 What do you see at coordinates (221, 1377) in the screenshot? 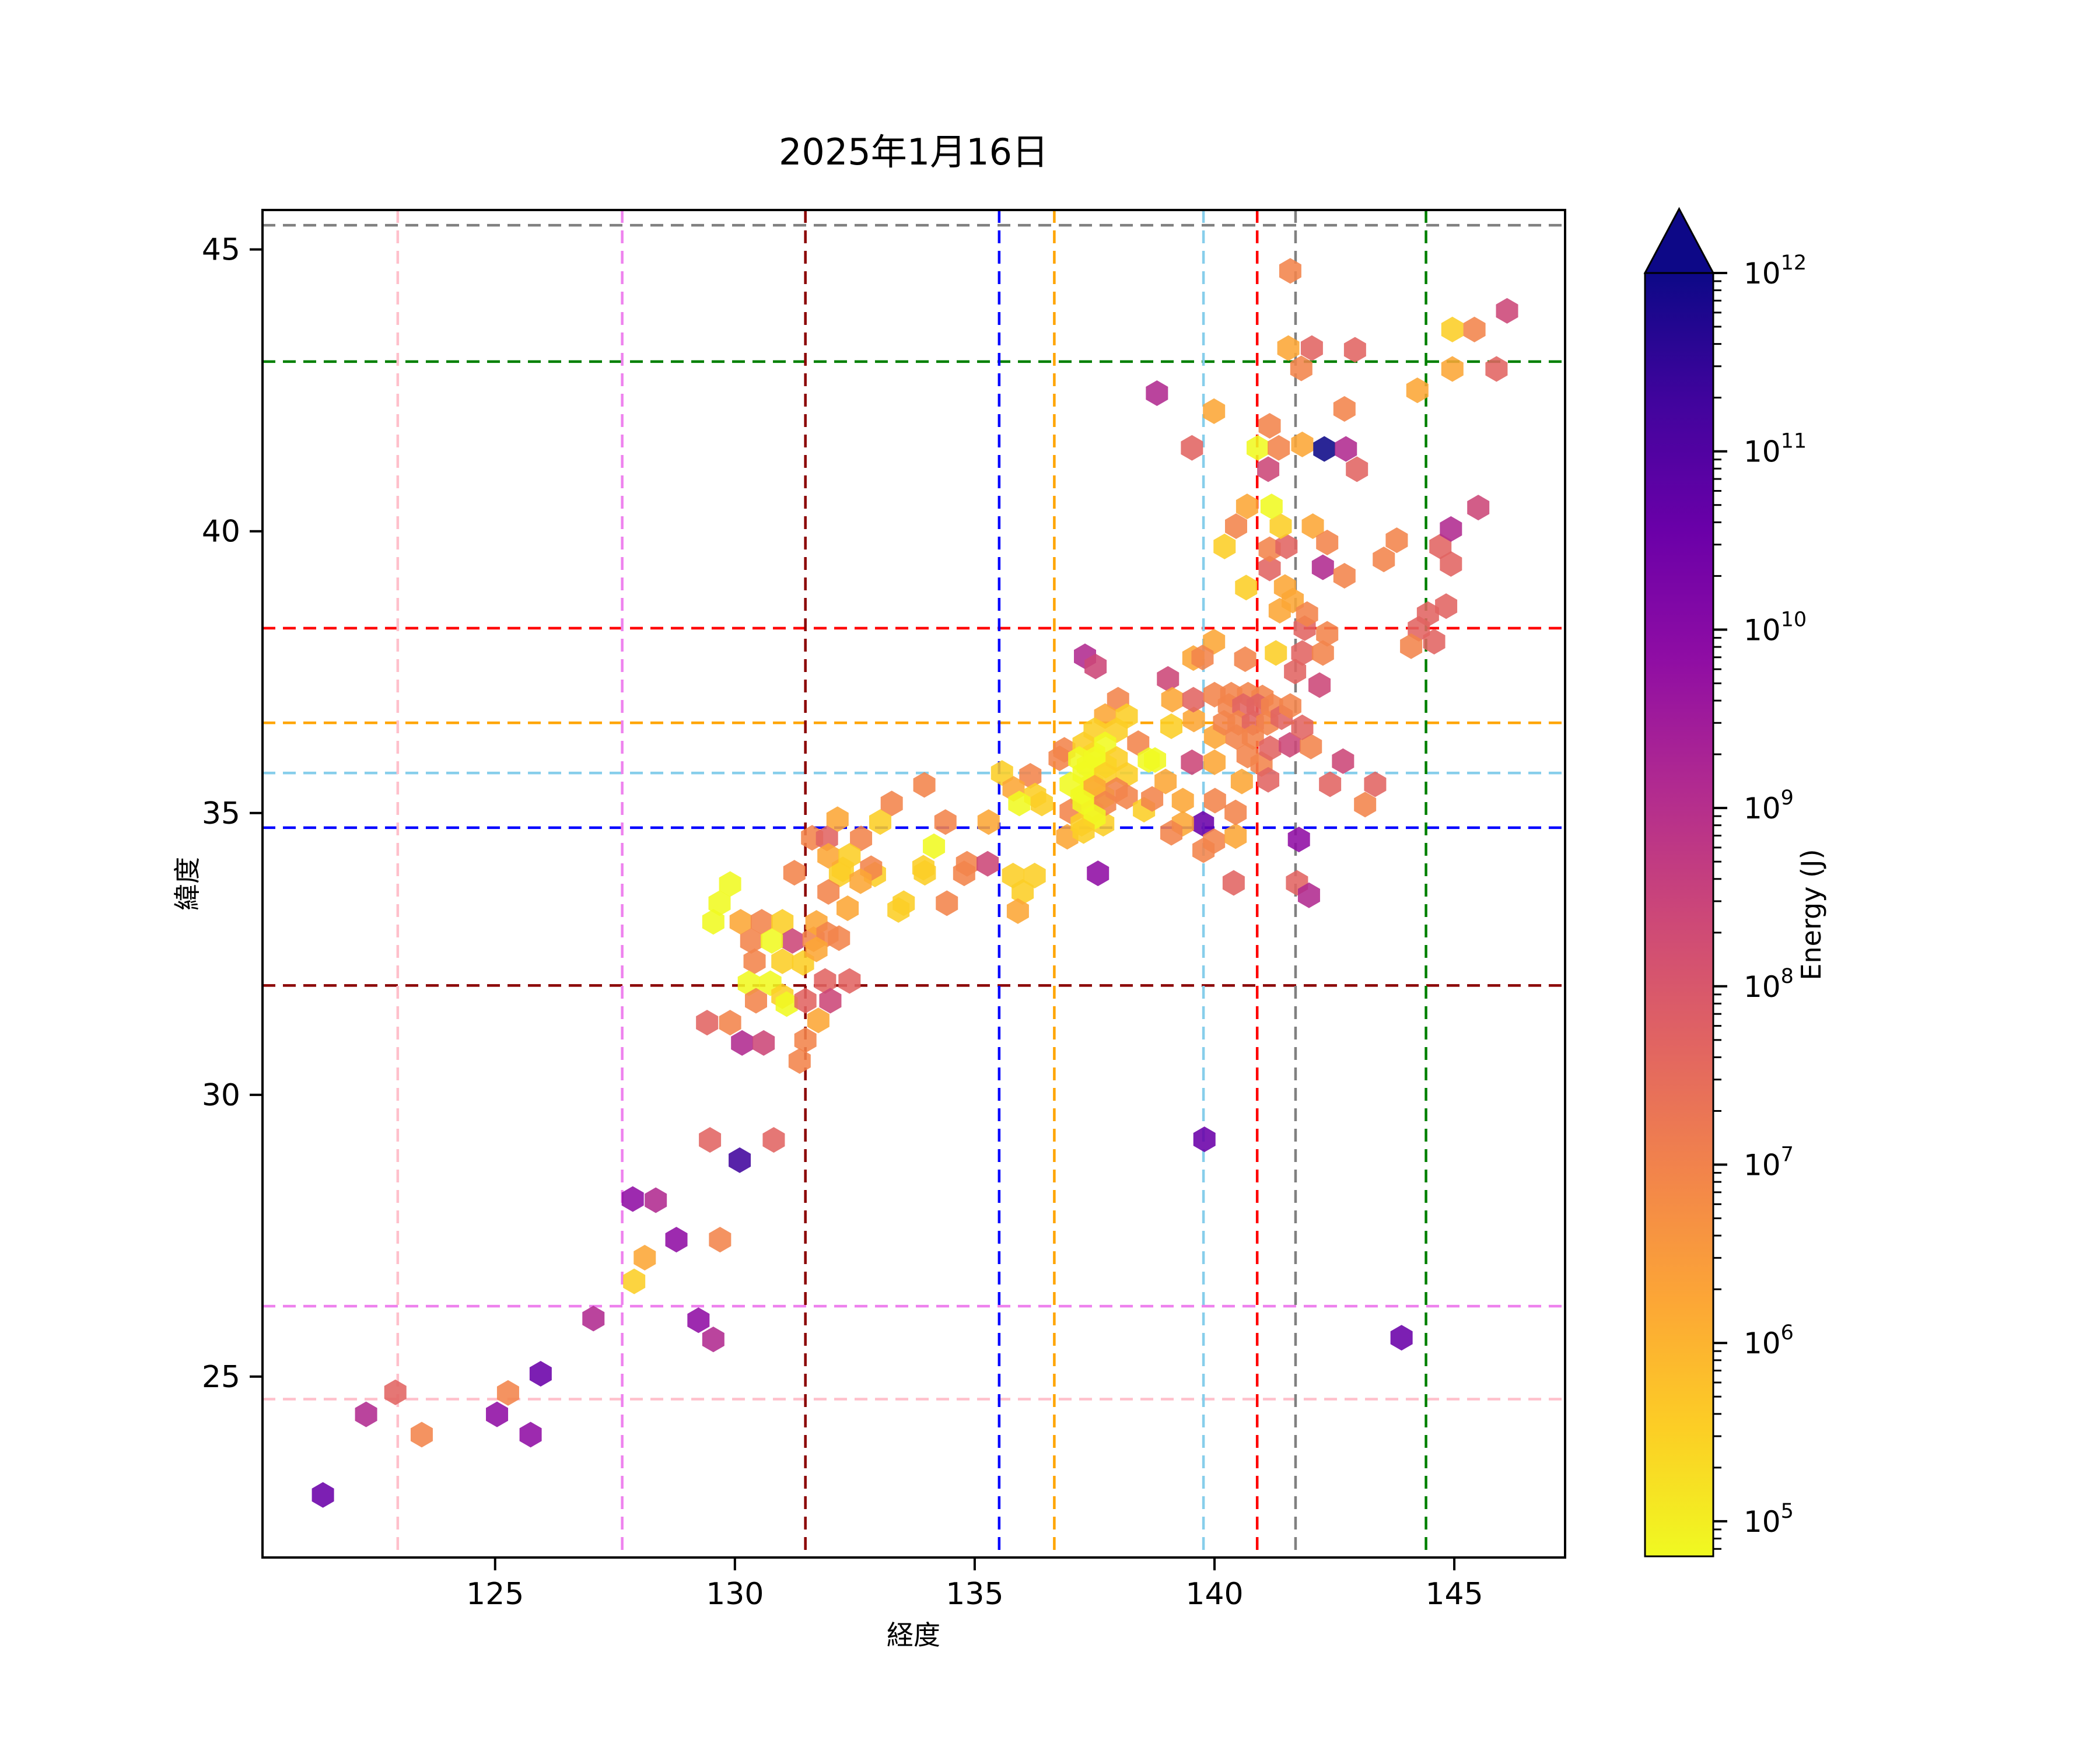
I see `y-tick-label: 25` at bounding box center [221, 1377].